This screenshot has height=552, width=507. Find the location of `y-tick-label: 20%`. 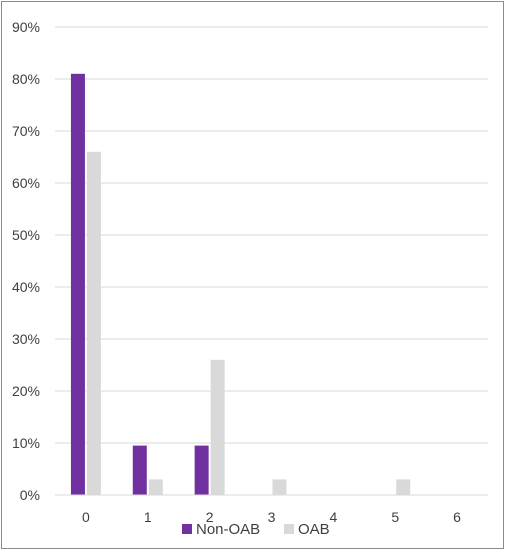

y-tick-label: 20% is located at coordinates (26, 391).